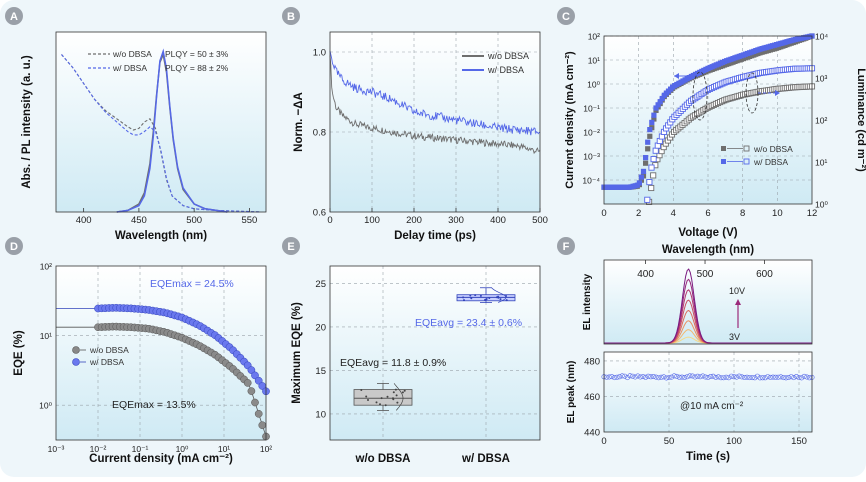 This screenshot has height=482, width=866. I want to click on panel-e-y-tick-label: 20, so click(320, 327).